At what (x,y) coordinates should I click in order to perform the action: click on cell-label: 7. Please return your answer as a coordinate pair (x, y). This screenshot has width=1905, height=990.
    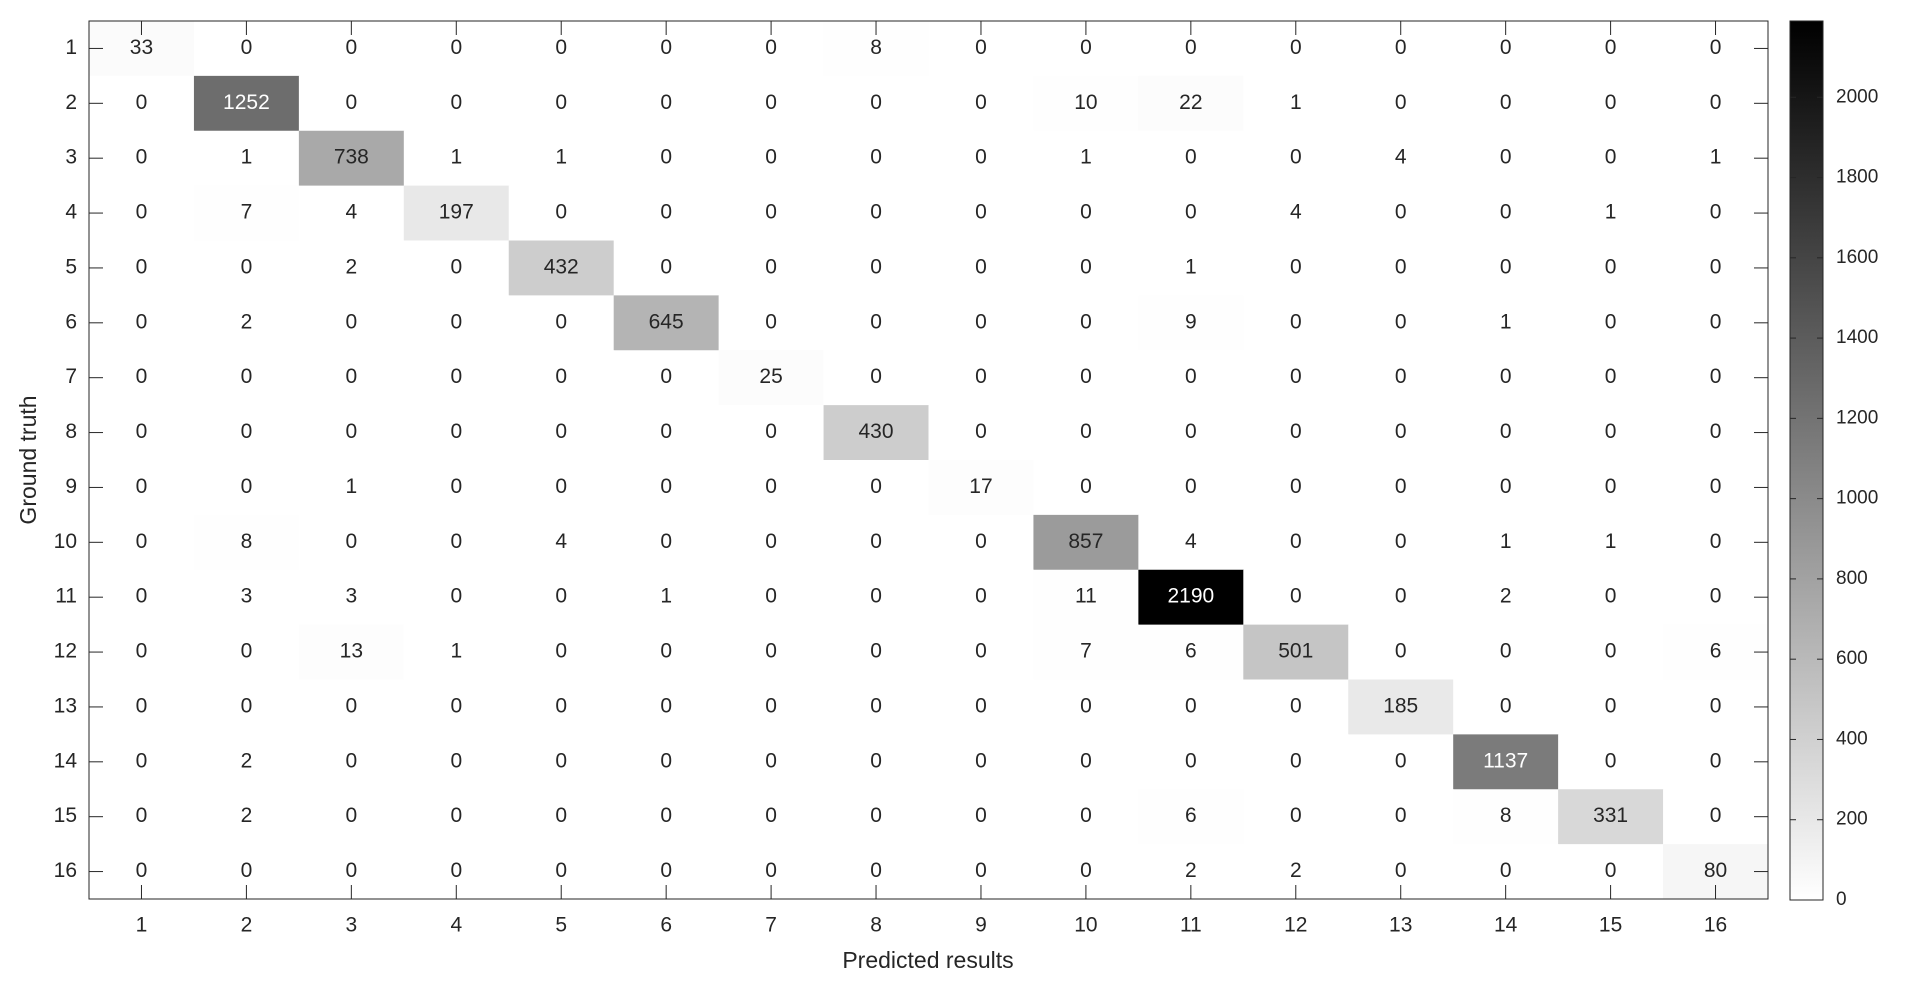
    Looking at the image, I should click on (247, 212).